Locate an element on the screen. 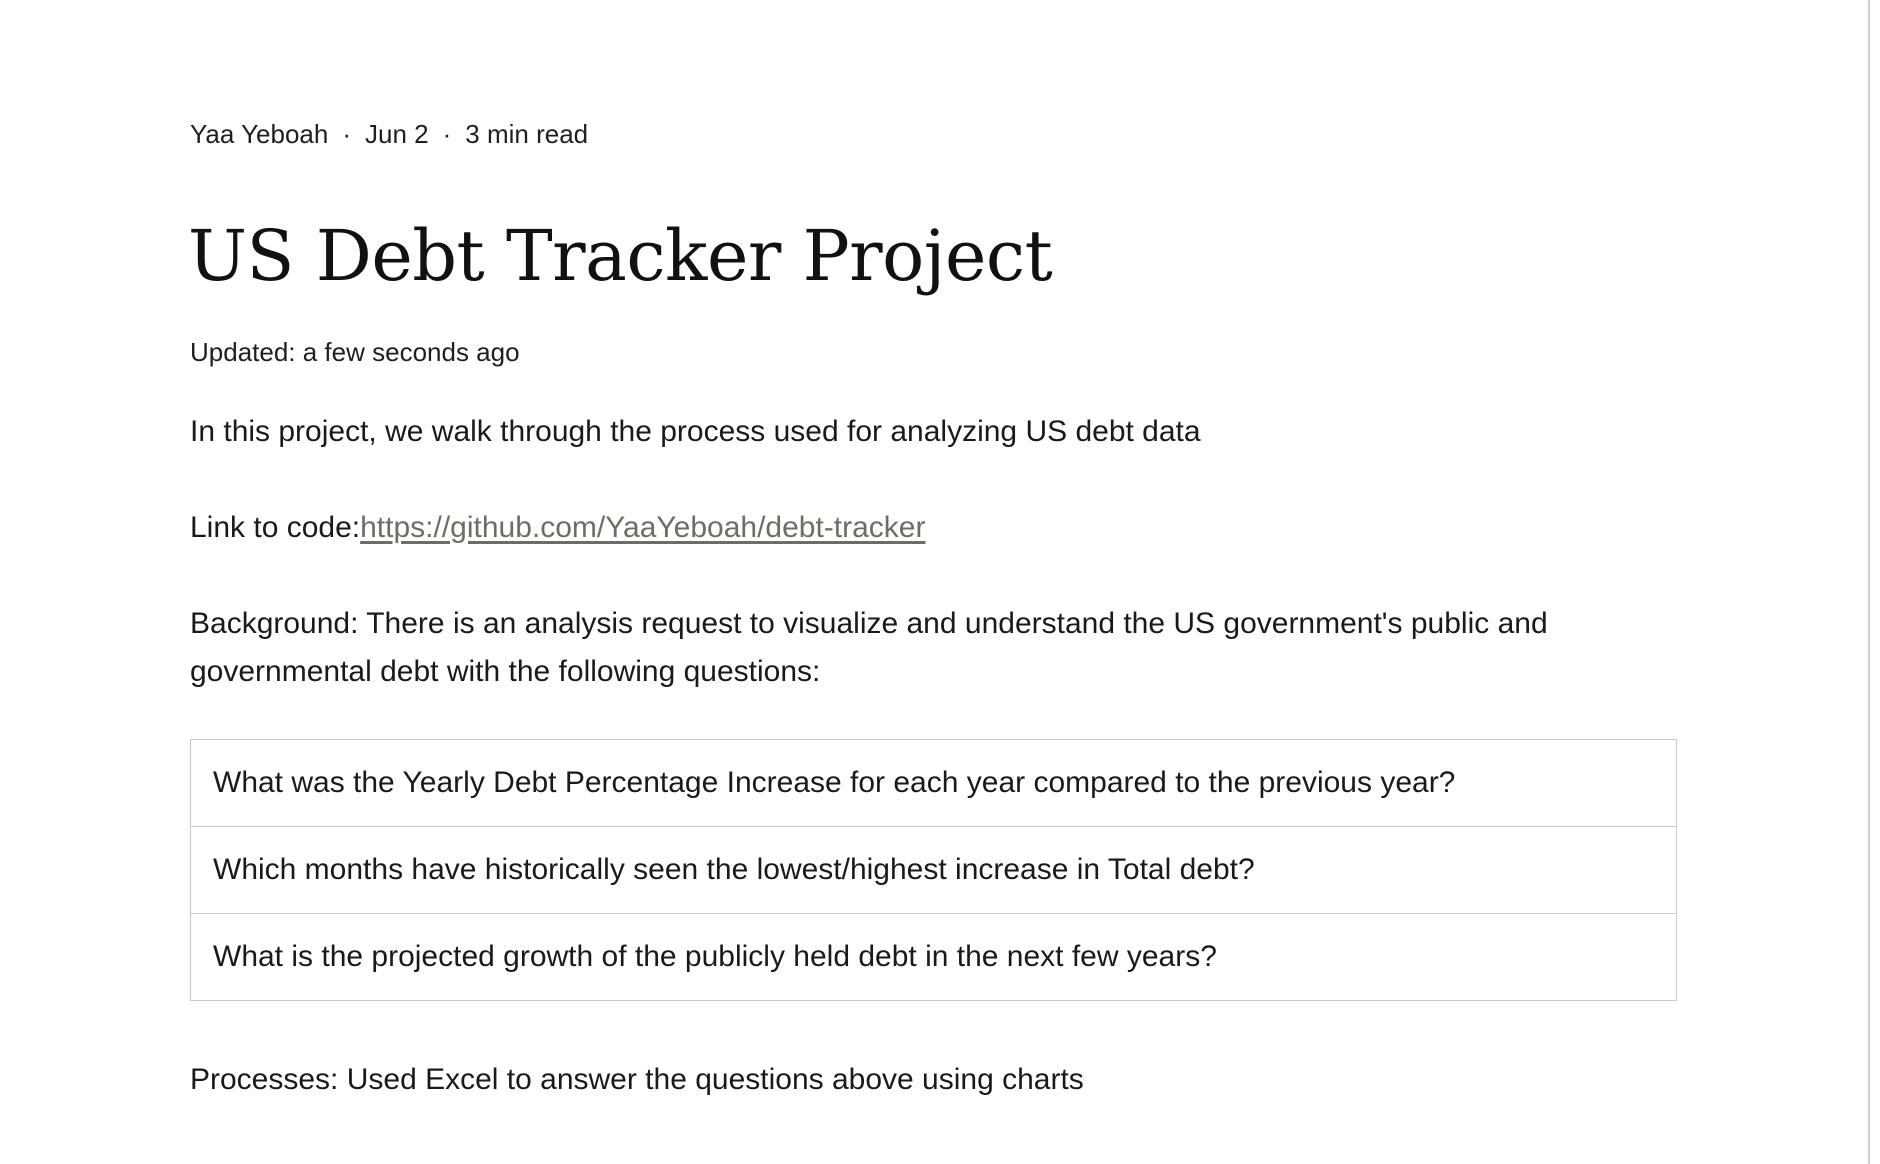 The image size is (1880, 1164). read-time: 3 min read is located at coordinates (527, 134).